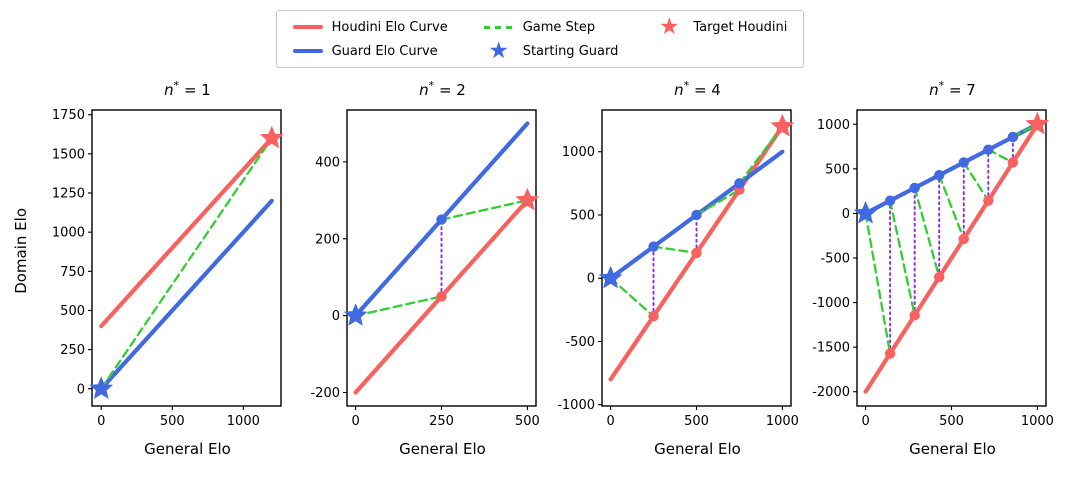 This screenshot has width=1080, height=478. I want to click on houdini-curve-line-swatch, so click(307, 27).